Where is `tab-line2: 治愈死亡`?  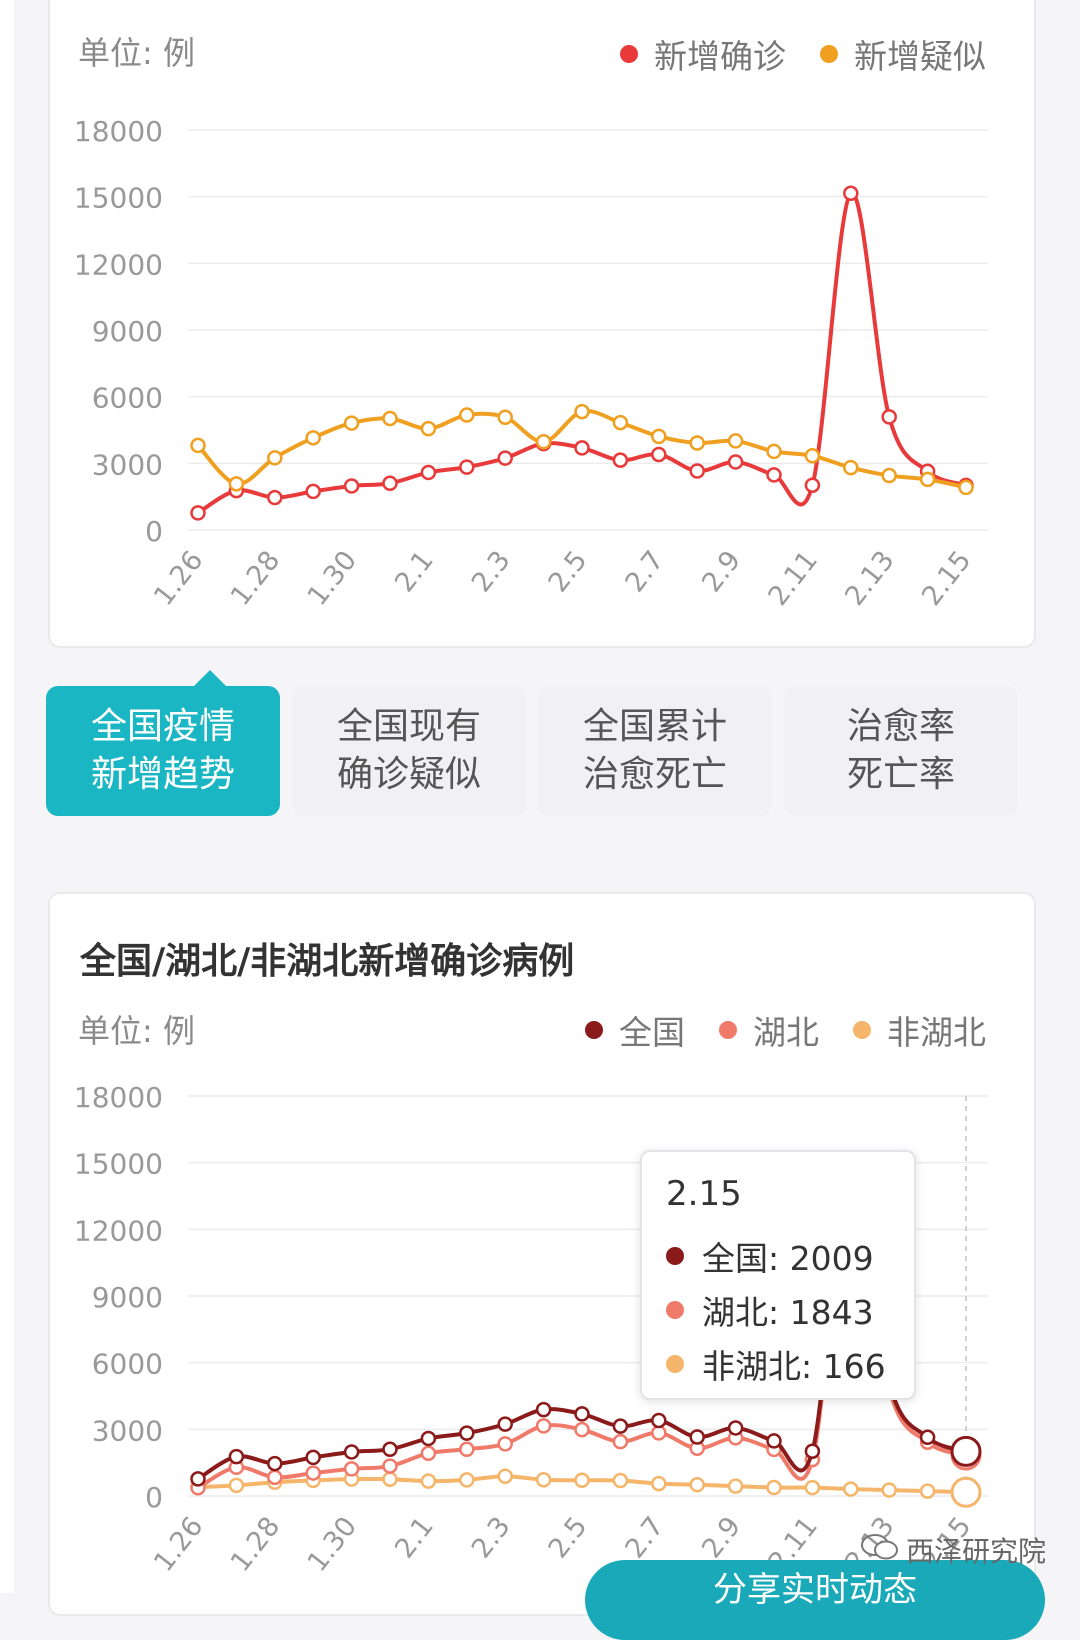
tab-line2: 治愈死亡 is located at coordinates (654, 774).